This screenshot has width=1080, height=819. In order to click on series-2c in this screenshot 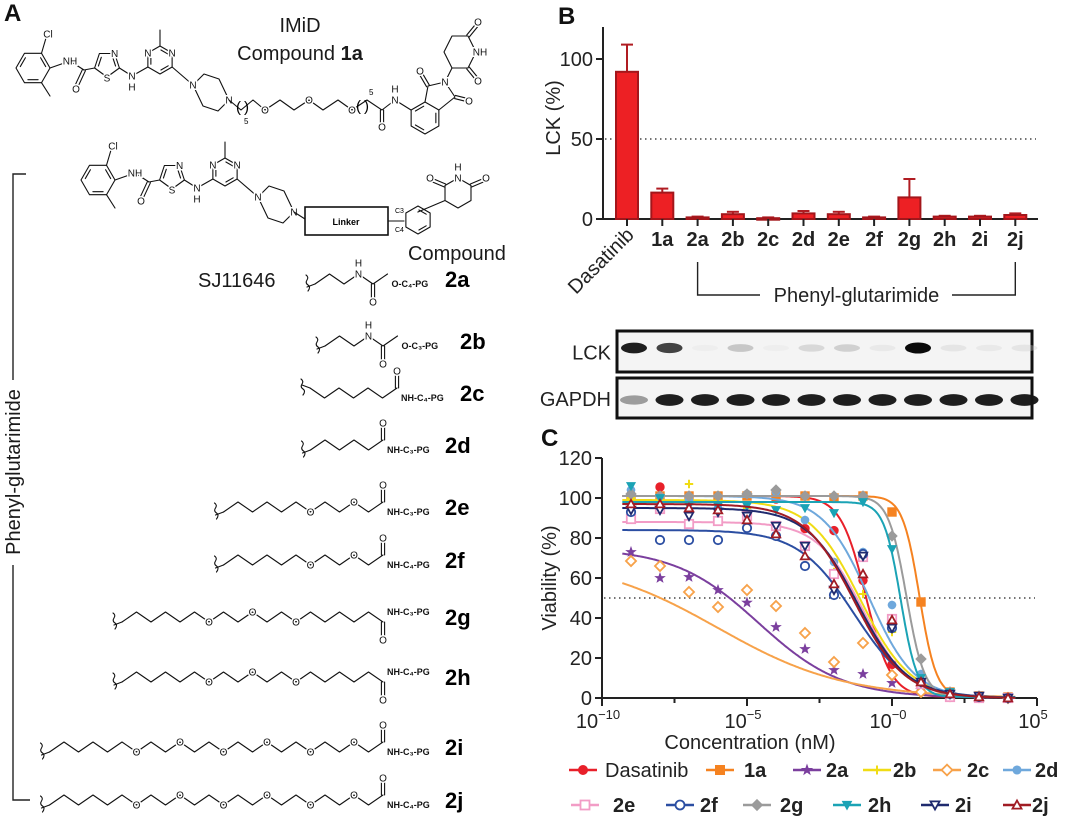, I will do `click(818, 629)`.